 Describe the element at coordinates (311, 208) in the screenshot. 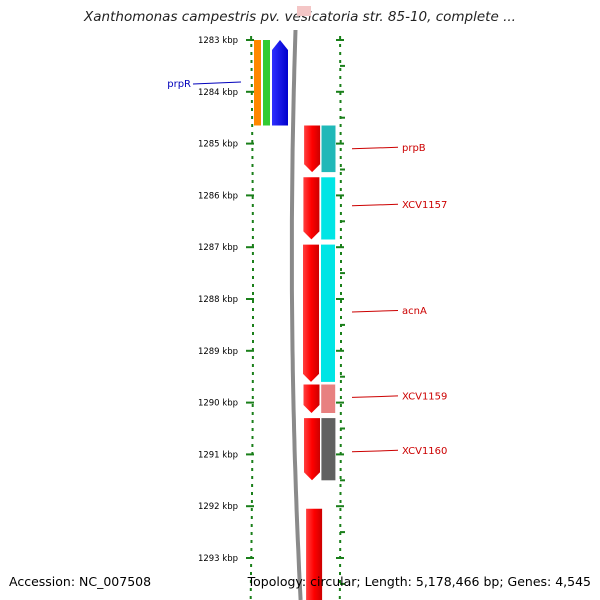

I see `gene-arrow-XCV1157` at that location.